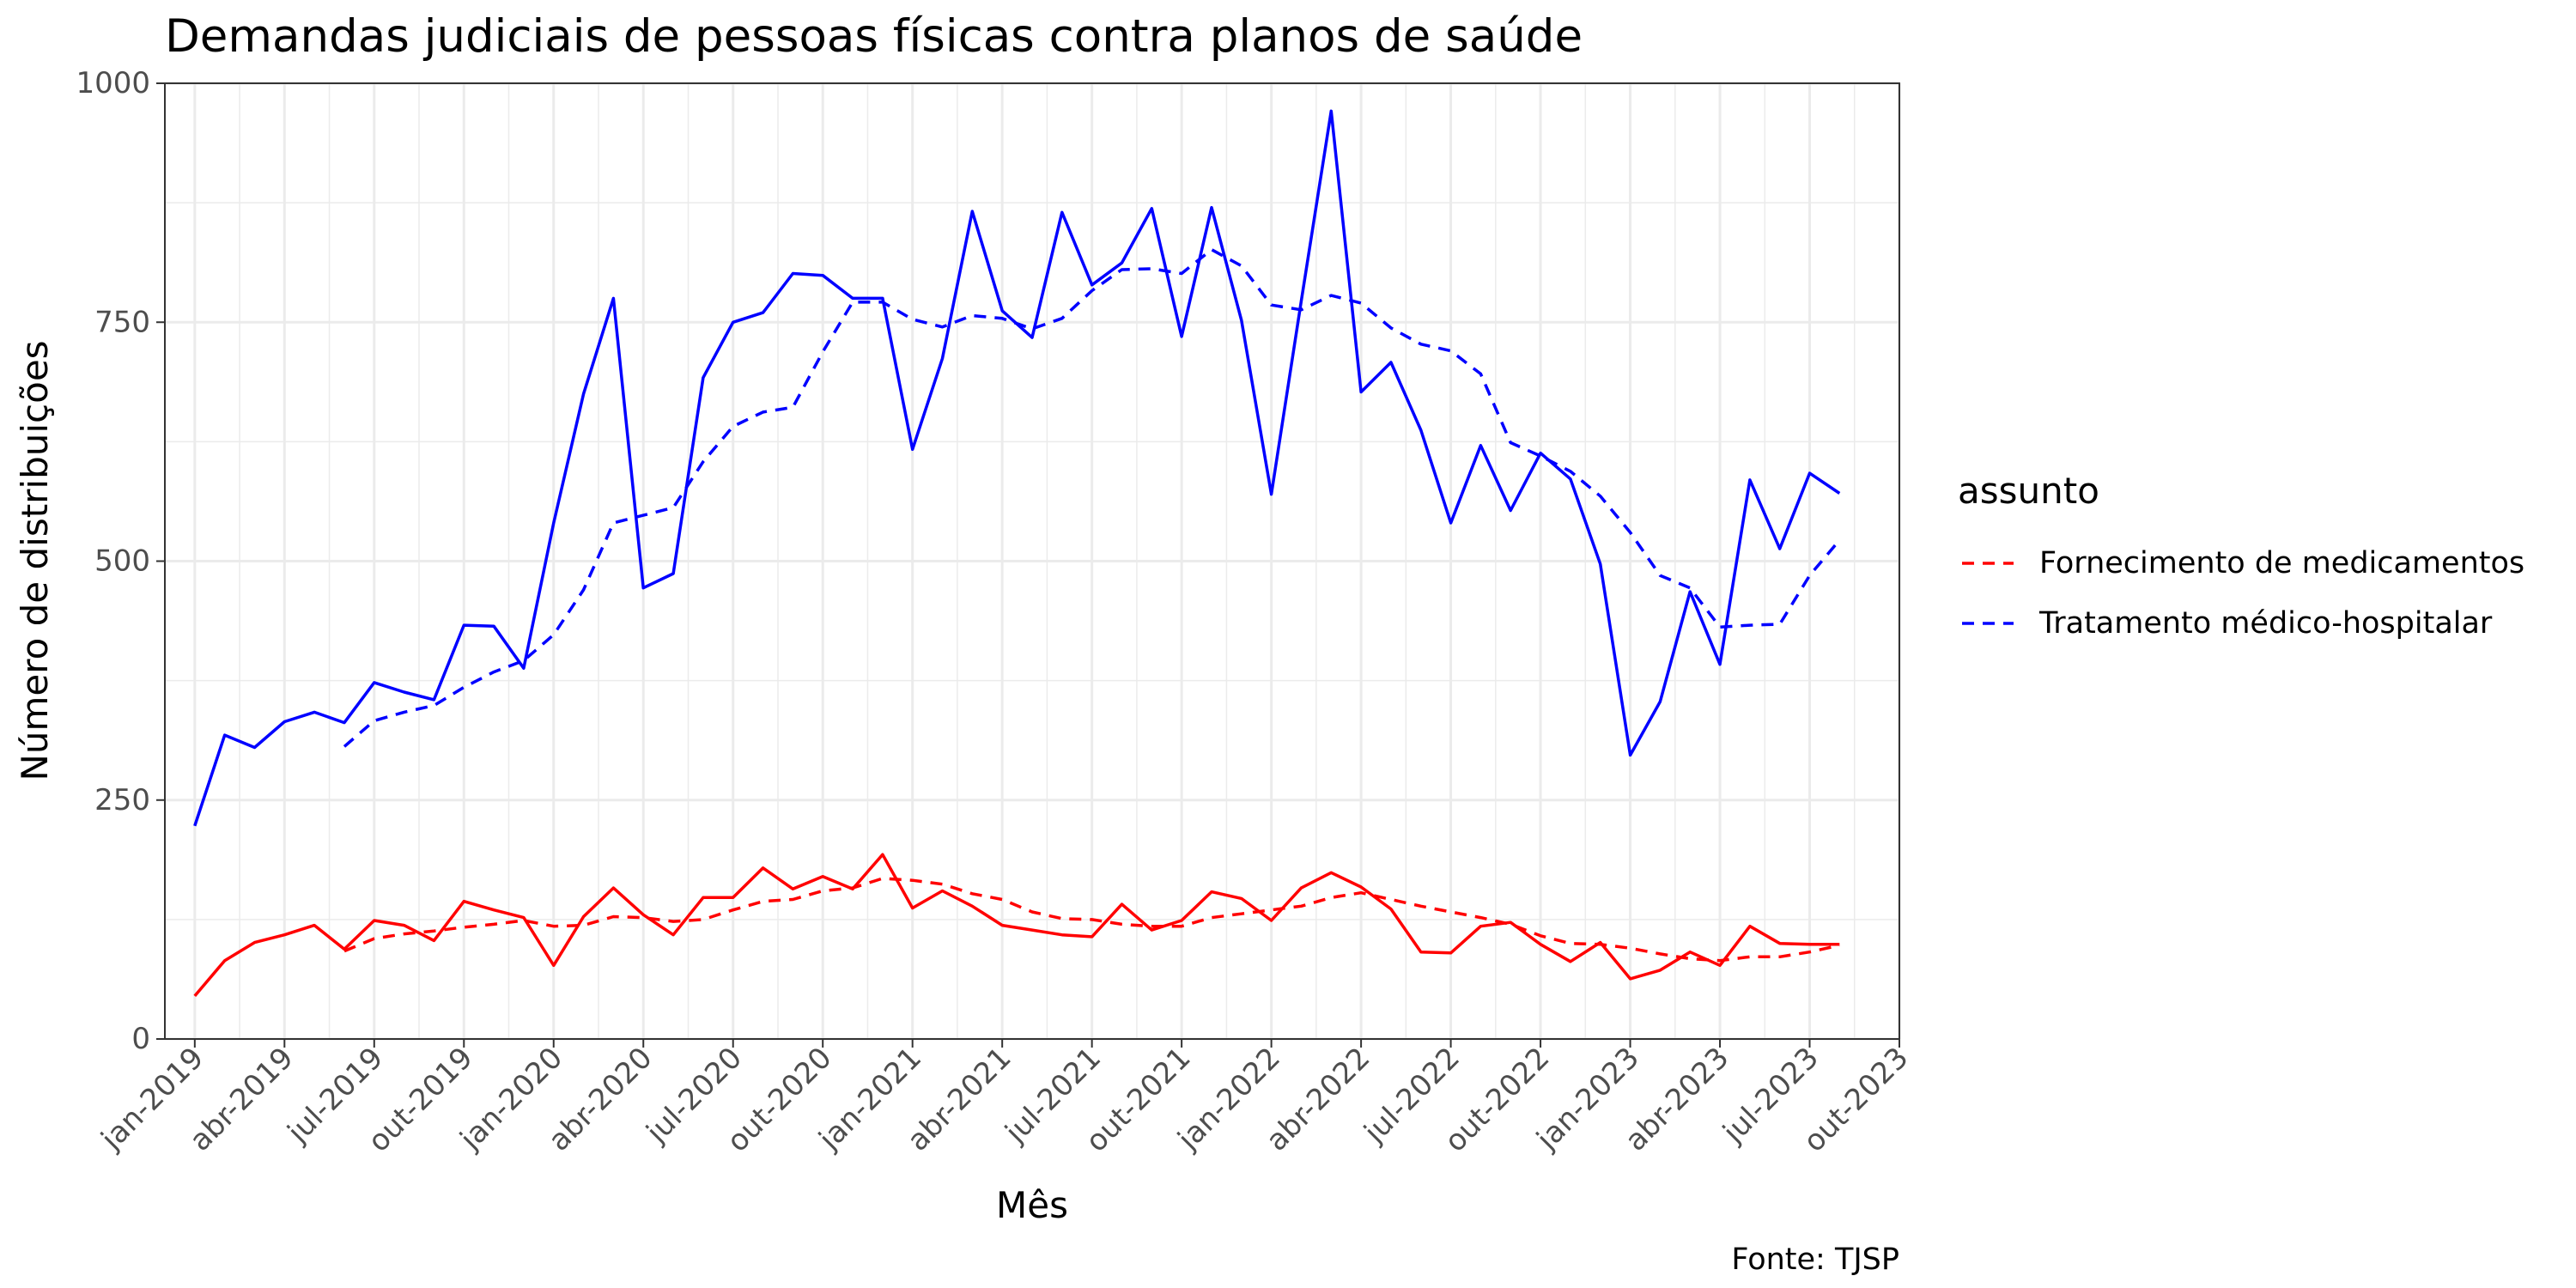  I want to click on legend-title: assunto, so click(2028, 491).